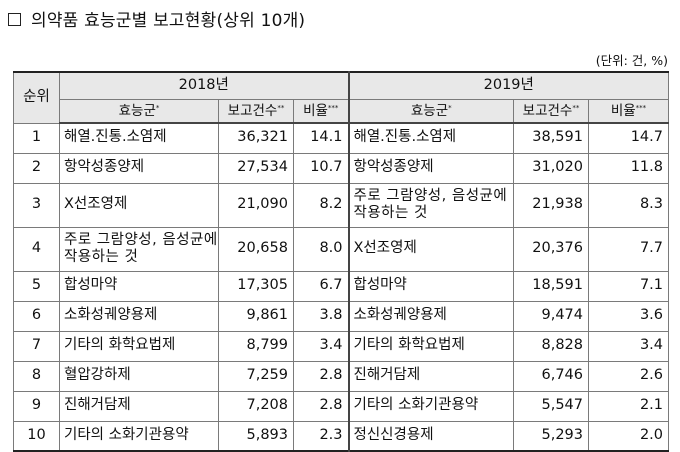  Describe the element at coordinates (551, 111) in the screenshot. I see `count-header-2019: 보고건수**` at that location.